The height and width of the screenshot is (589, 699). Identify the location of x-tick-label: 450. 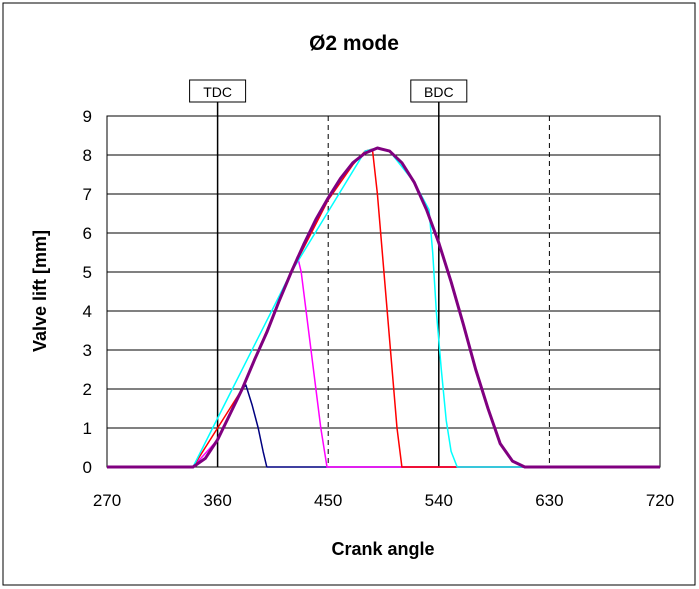
(328, 500).